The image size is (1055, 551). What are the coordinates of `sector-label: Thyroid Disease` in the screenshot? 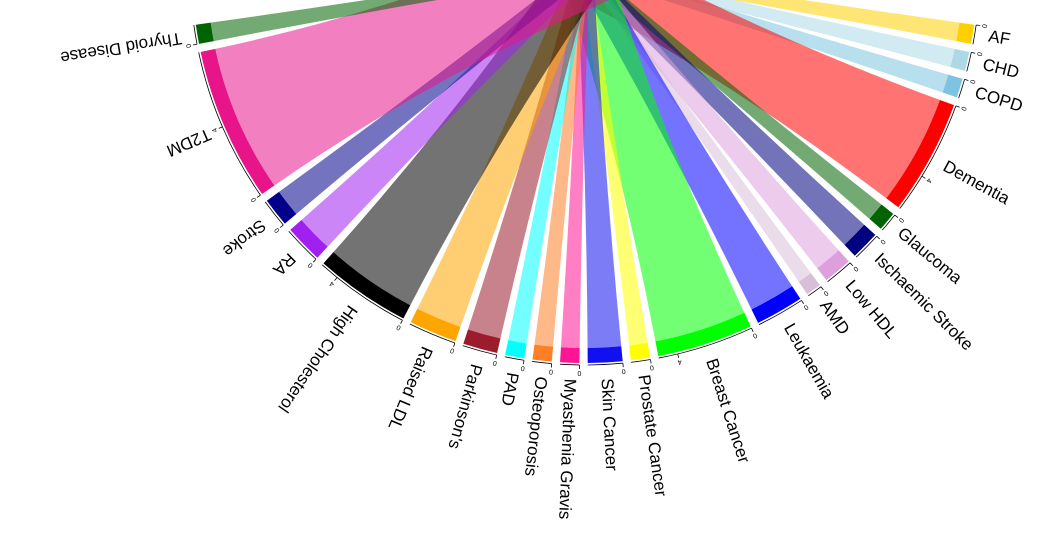 It's located at (121, 48).